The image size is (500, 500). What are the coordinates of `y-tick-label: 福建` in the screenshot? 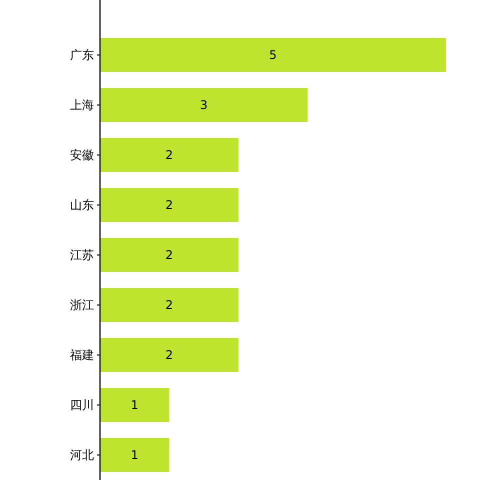 It's located at (82, 355).